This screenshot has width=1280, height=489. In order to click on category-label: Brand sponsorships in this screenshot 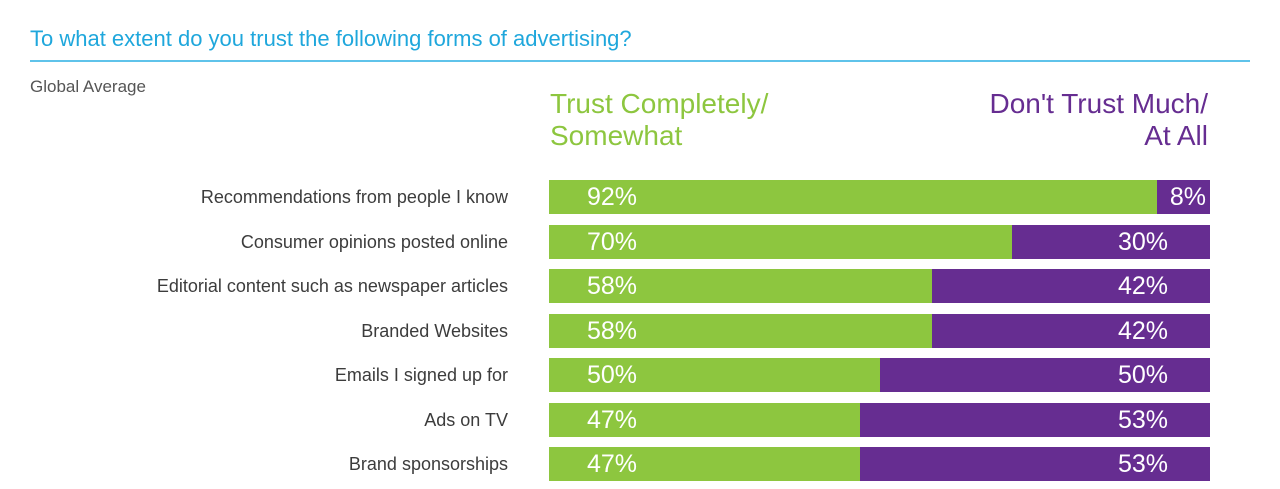, I will do `click(428, 464)`.